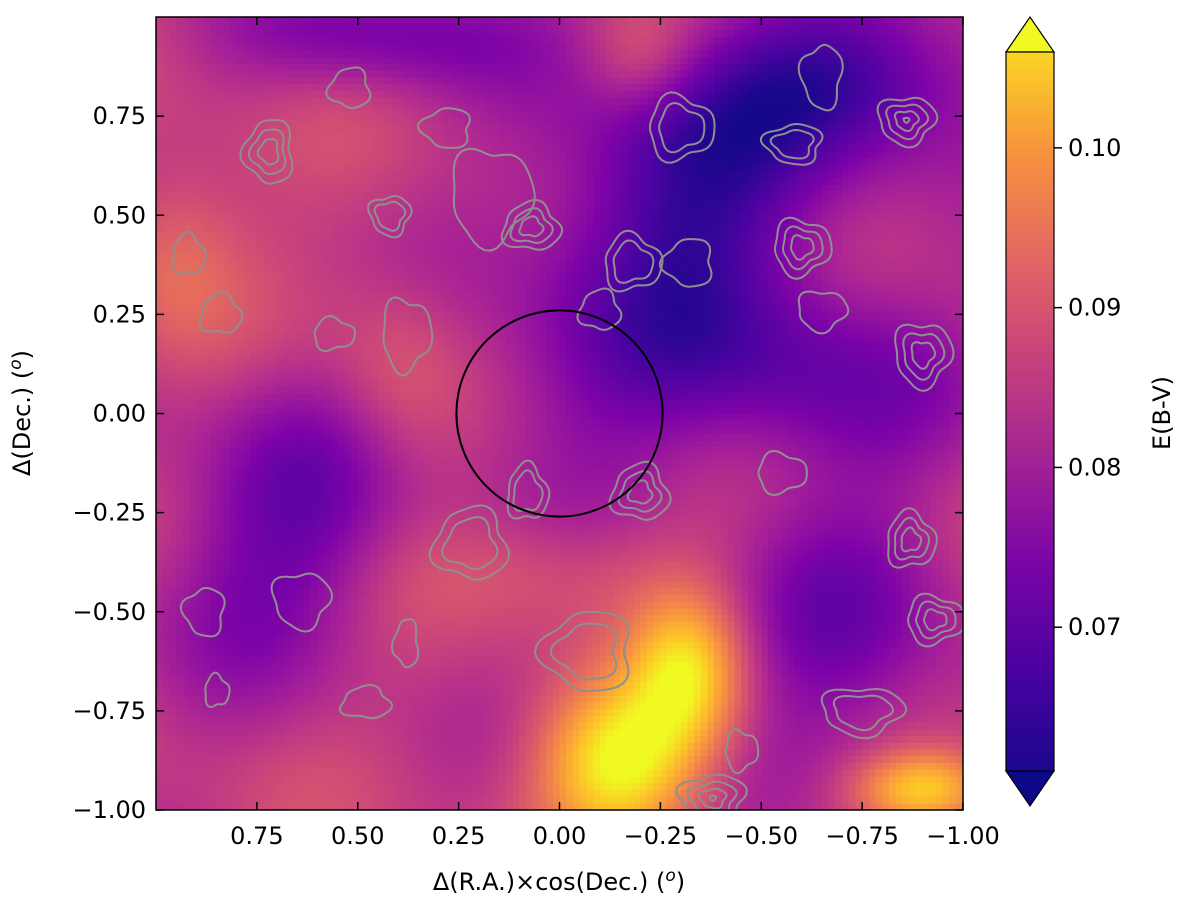 This screenshot has height=900, width=1200. Describe the element at coordinates (109, 612) in the screenshot. I see `y-tick-label: −0.50` at that location.